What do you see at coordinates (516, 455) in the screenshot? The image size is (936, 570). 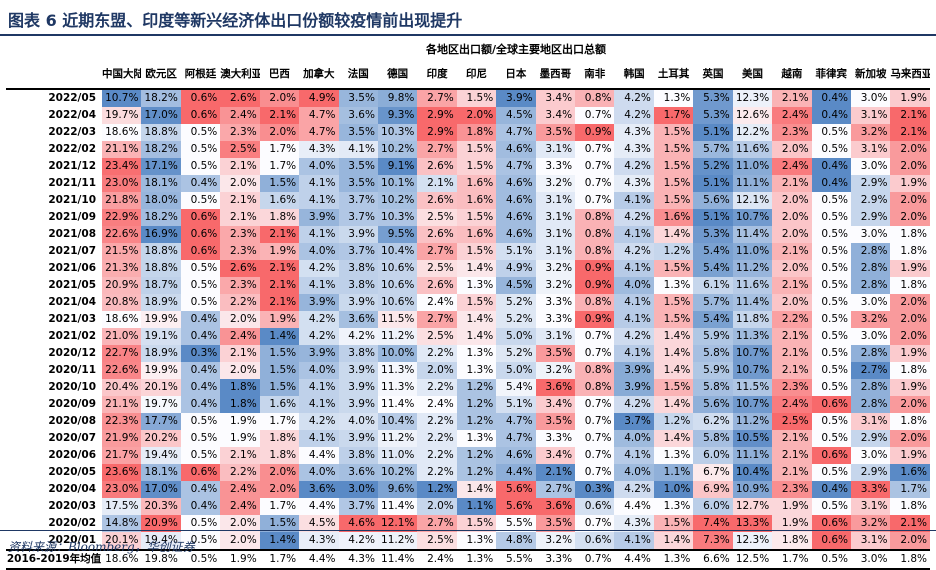 I see `table-cell: 4.6%` at bounding box center [516, 455].